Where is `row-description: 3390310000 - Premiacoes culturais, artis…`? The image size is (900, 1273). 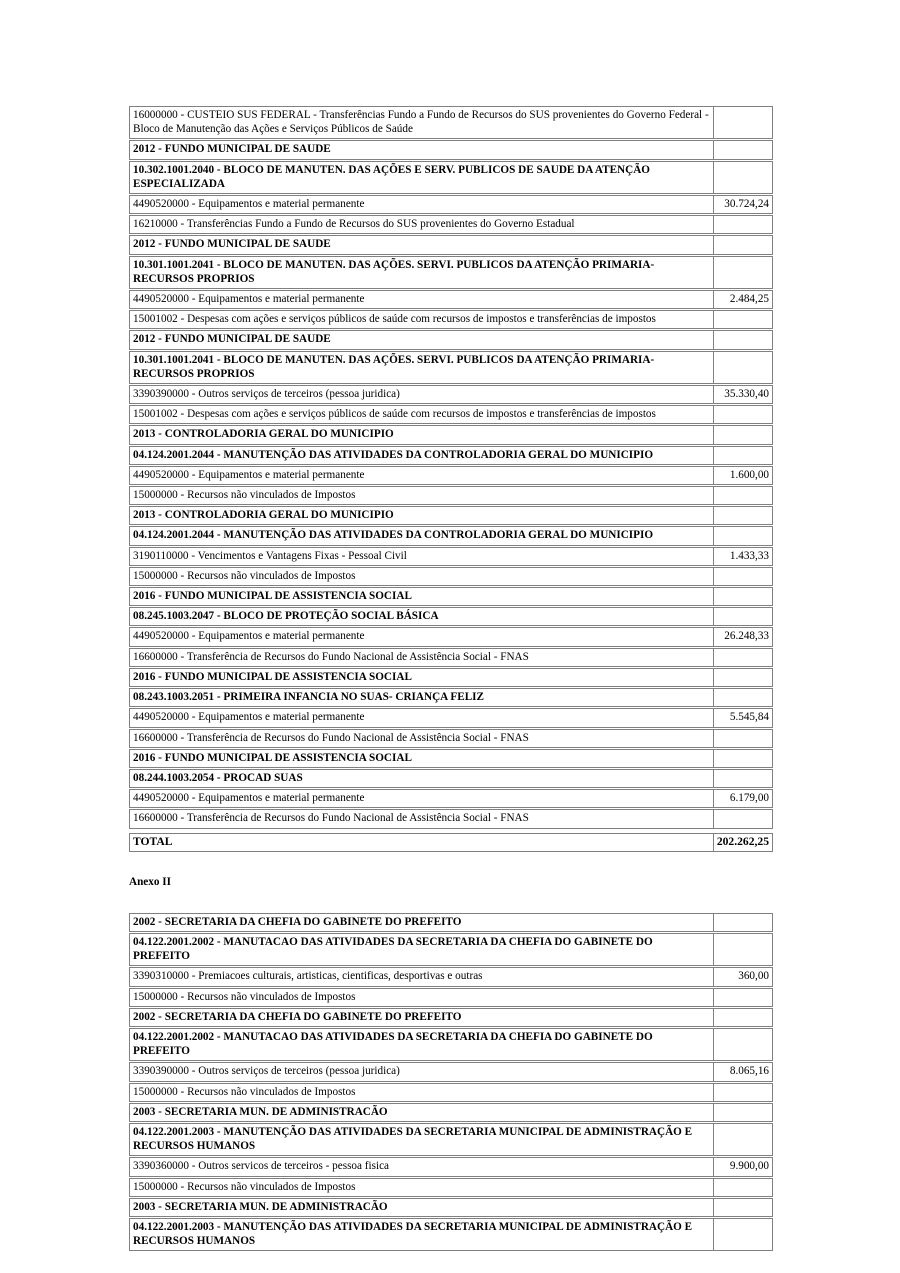
row-description: 3390310000 - Premiacoes culturais, artis… is located at coordinates (422, 977).